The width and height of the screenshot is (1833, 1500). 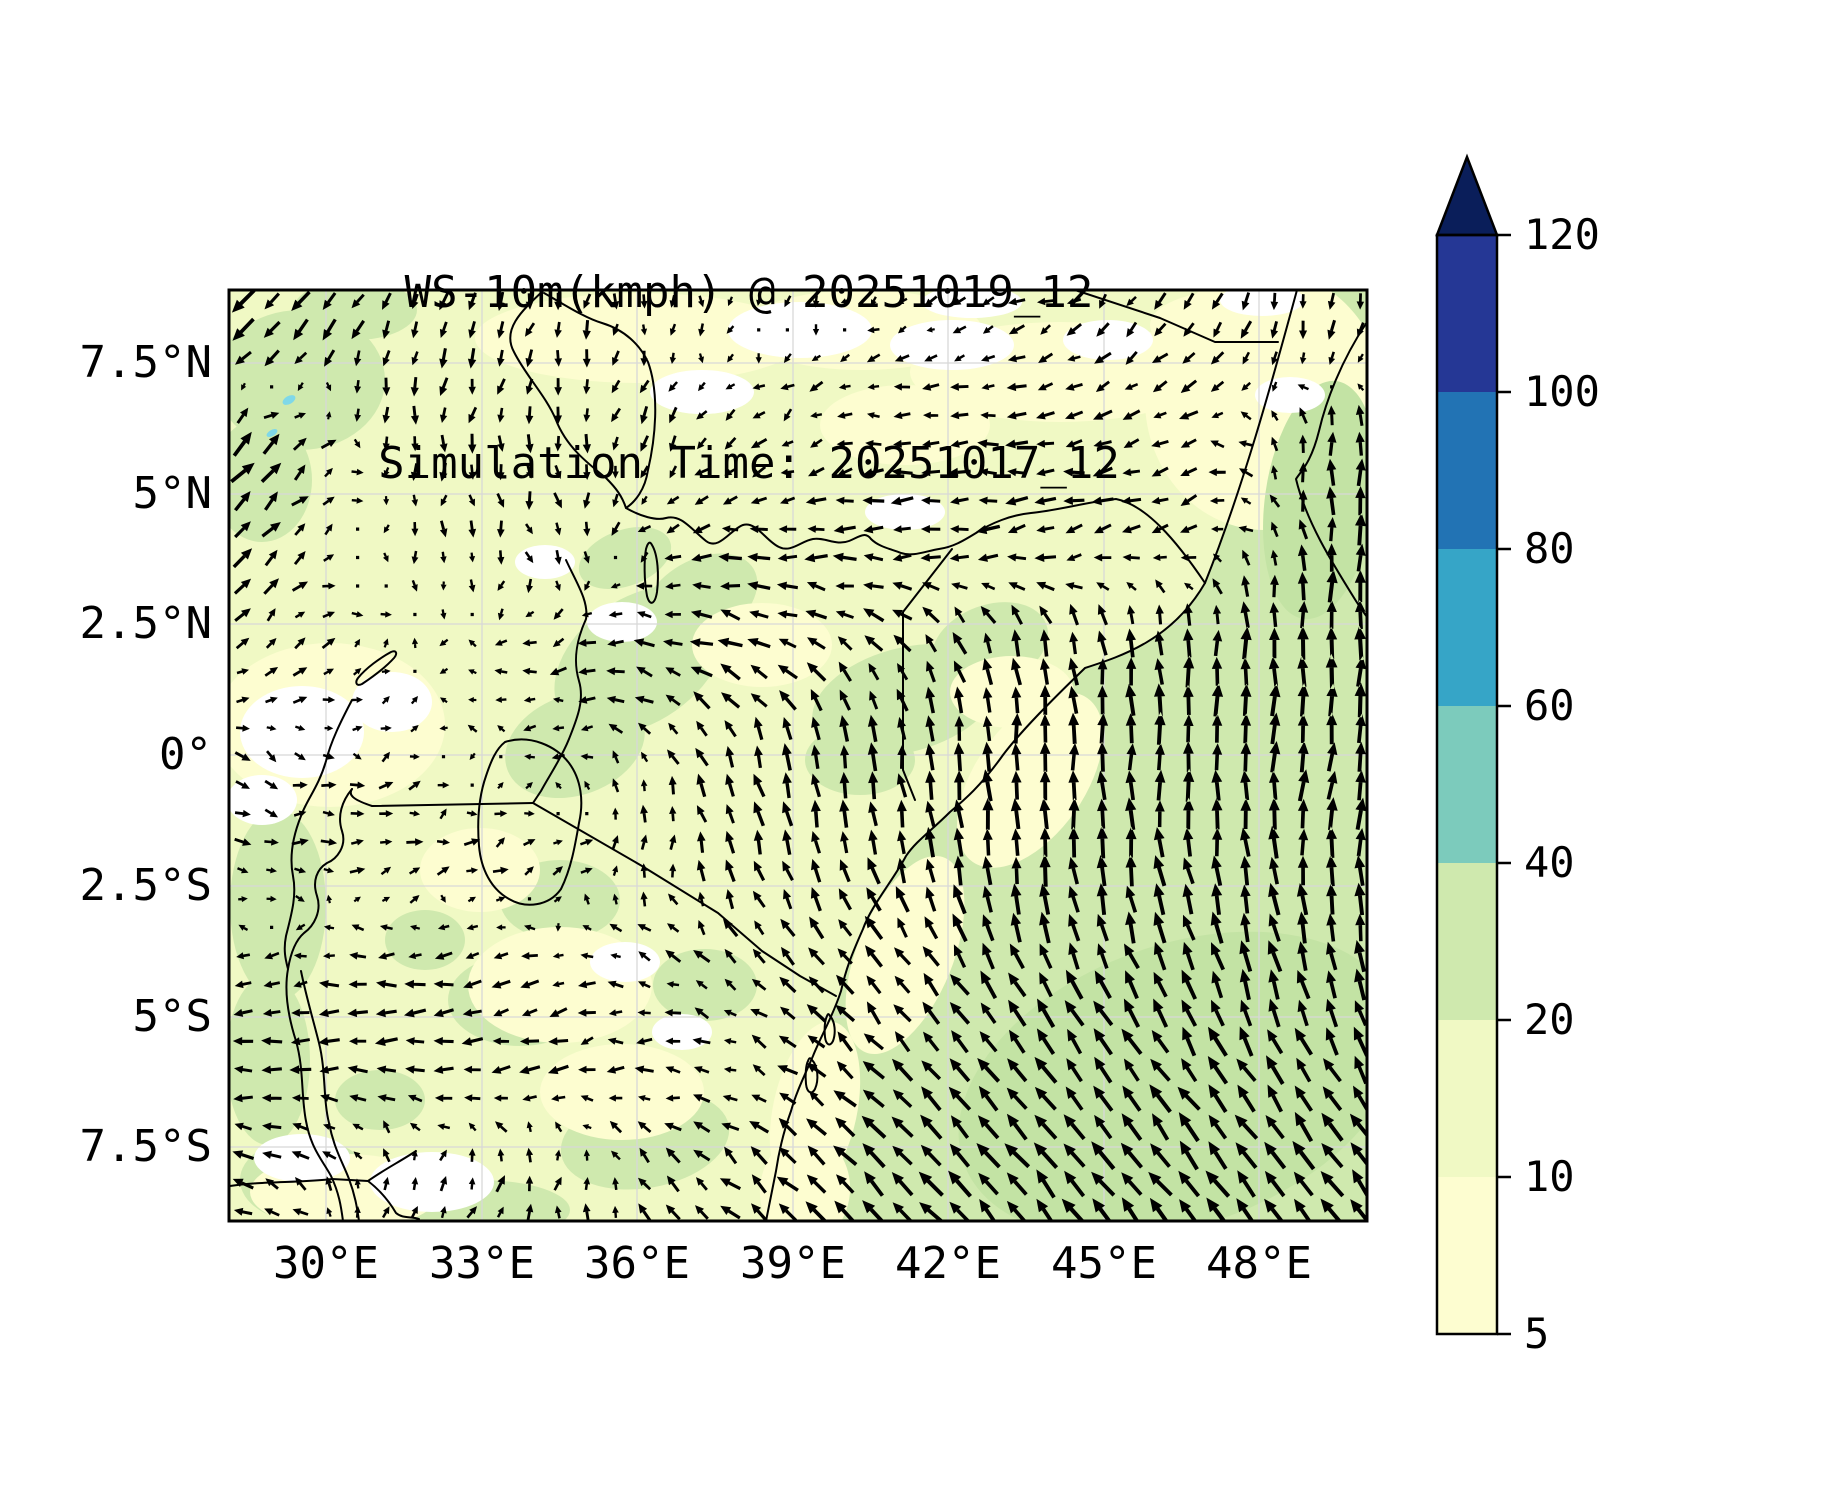 What do you see at coordinates (1549, 1176) in the screenshot?
I see `colorbar-tick-label: 10` at bounding box center [1549, 1176].